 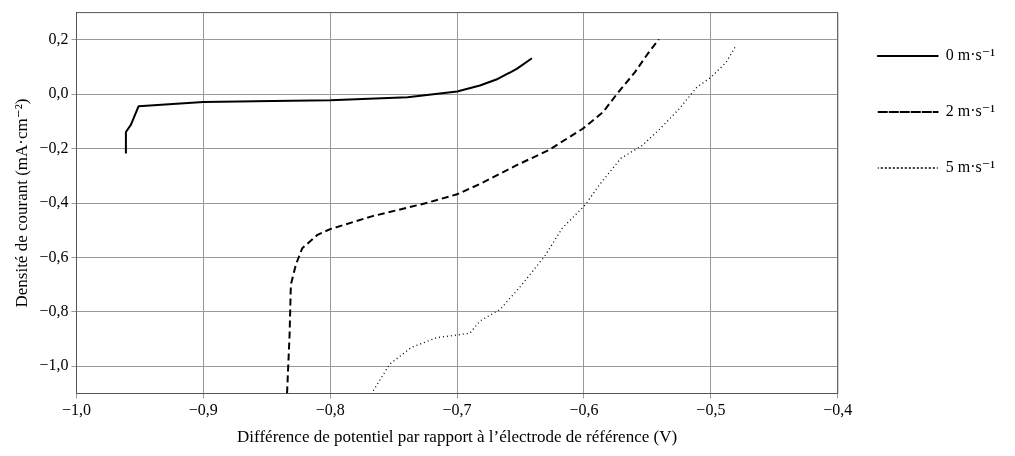 What do you see at coordinates (838, 410) in the screenshot?
I see `x-tick-label: −0,4` at bounding box center [838, 410].